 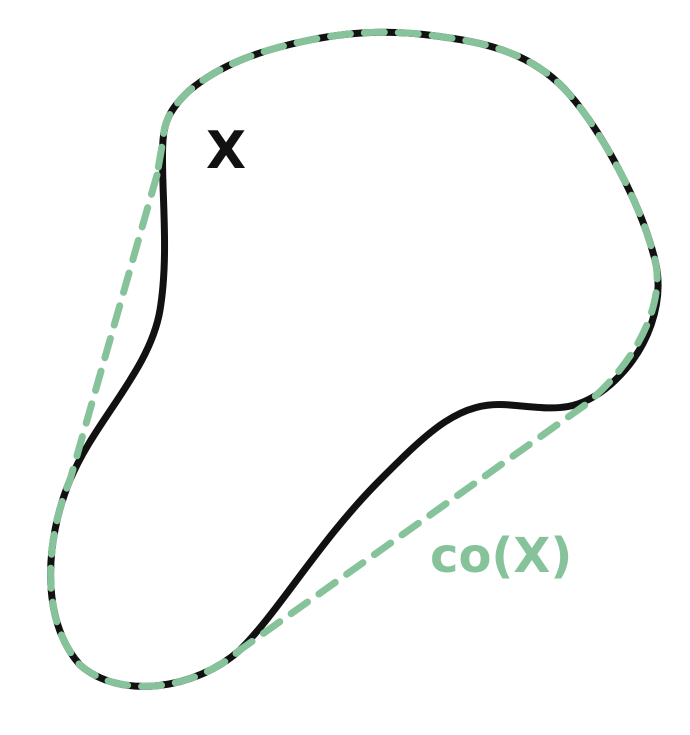 I want to click on set-x-label: X, so click(x=226, y=151).